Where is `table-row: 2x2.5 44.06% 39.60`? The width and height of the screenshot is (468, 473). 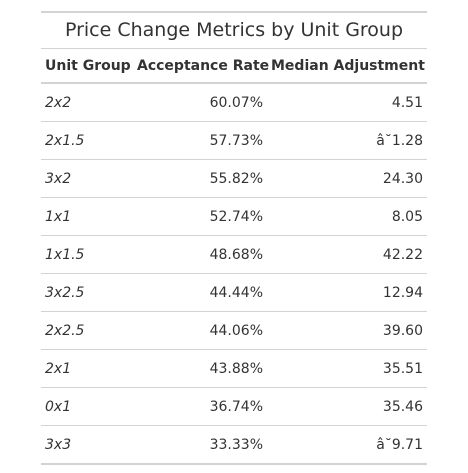 table-row: 2x2.5 44.06% 39.60 is located at coordinates (234, 330).